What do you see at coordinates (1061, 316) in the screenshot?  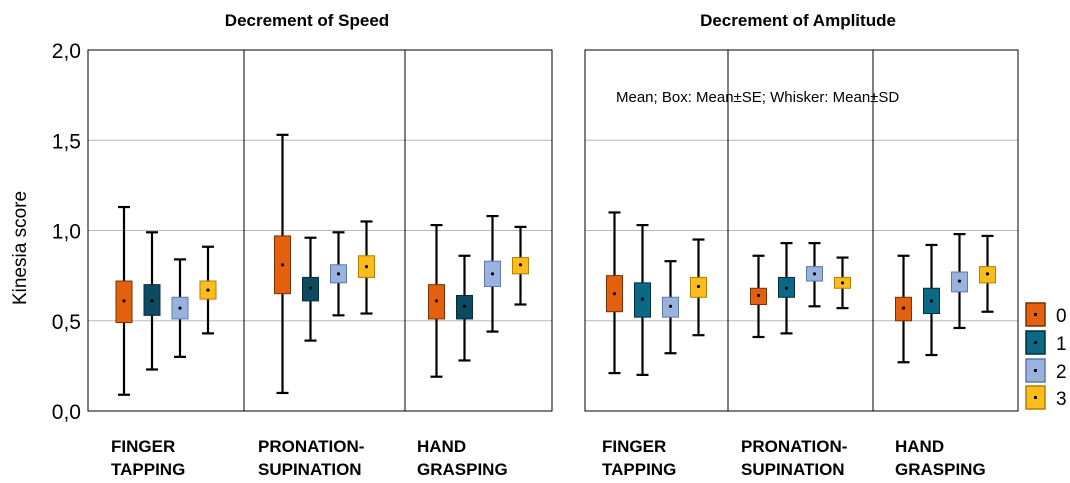 I see `legend-label: 0` at bounding box center [1061, 316].